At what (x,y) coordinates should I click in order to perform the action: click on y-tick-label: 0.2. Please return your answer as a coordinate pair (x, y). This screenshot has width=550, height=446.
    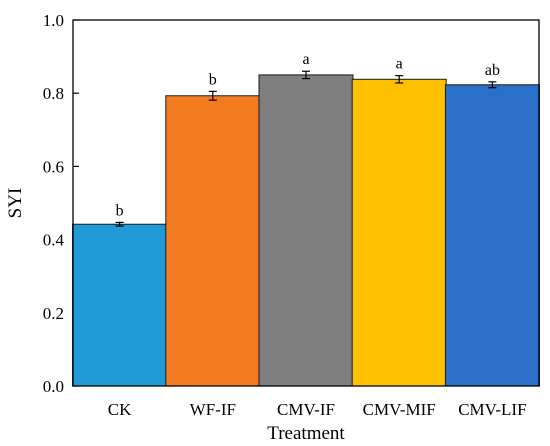
    Looking at the image, I should click on (53, 313).